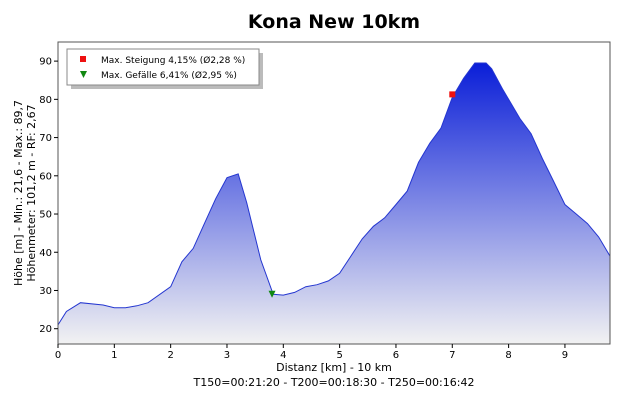 The image size is (620, 400). Describe the element at coordinates (169, 75) in the screenshot. I see `legend-max-descent-label: Max. Gefälle 6,41% (Ø2,95 %)` at that location.